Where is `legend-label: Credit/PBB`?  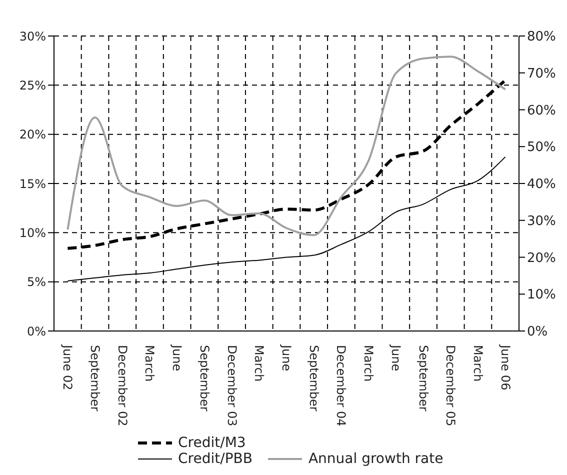 legend-label: Credit/PBB is located at coordinates (215, 459).